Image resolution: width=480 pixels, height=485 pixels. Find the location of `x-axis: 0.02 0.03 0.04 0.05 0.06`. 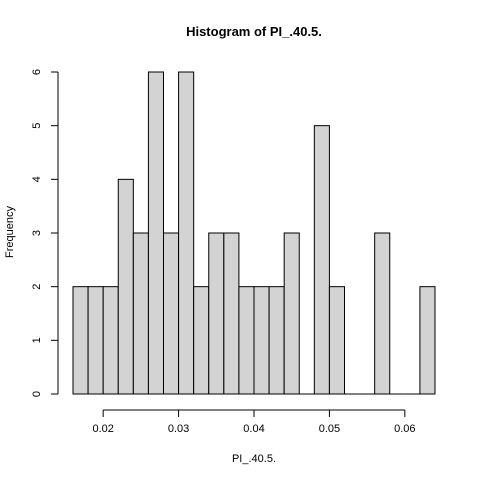

x-axis: 0.02 0.03 0.04 0.05 0.06 is located at coordinates (254, 422).